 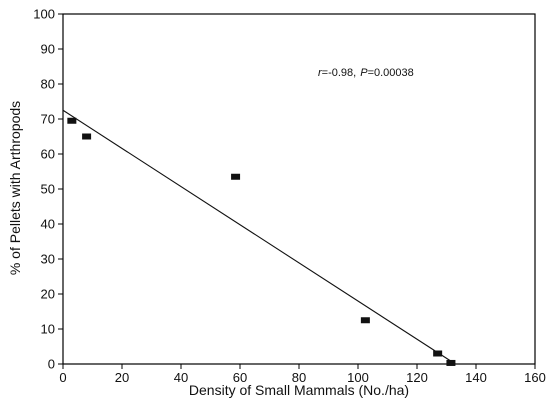 What do you see at coordinates (535, 377) in the screenshot?
I see `x-tick-label: 160` at bounding box center [535, 377].